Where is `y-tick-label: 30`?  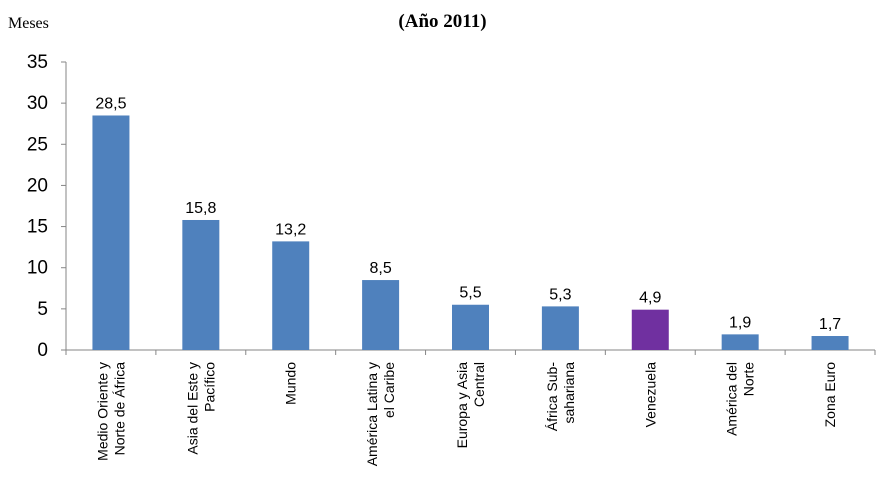 y-tick-label: 30 is located at coordinates (37, 103).